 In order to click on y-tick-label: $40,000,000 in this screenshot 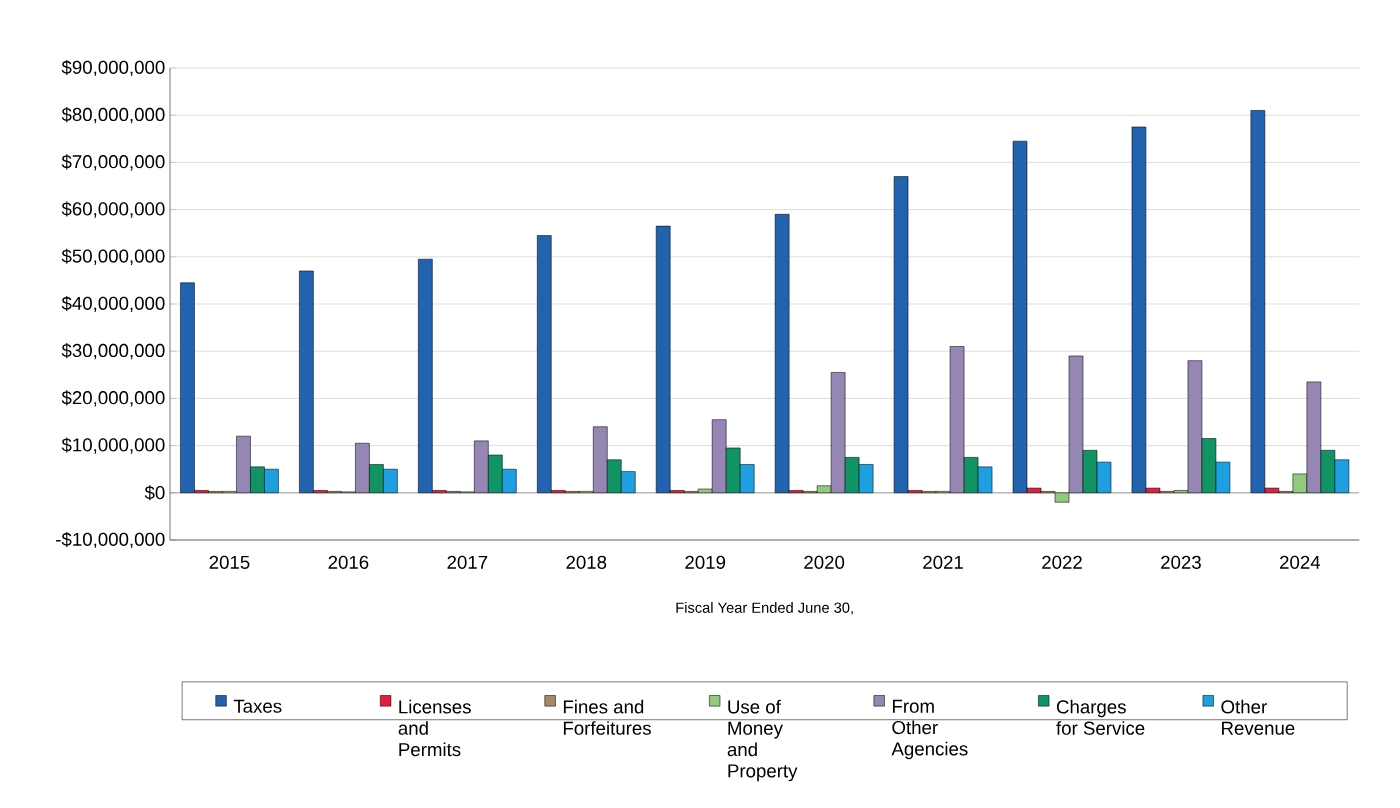, I will do `click(113, 304)`.